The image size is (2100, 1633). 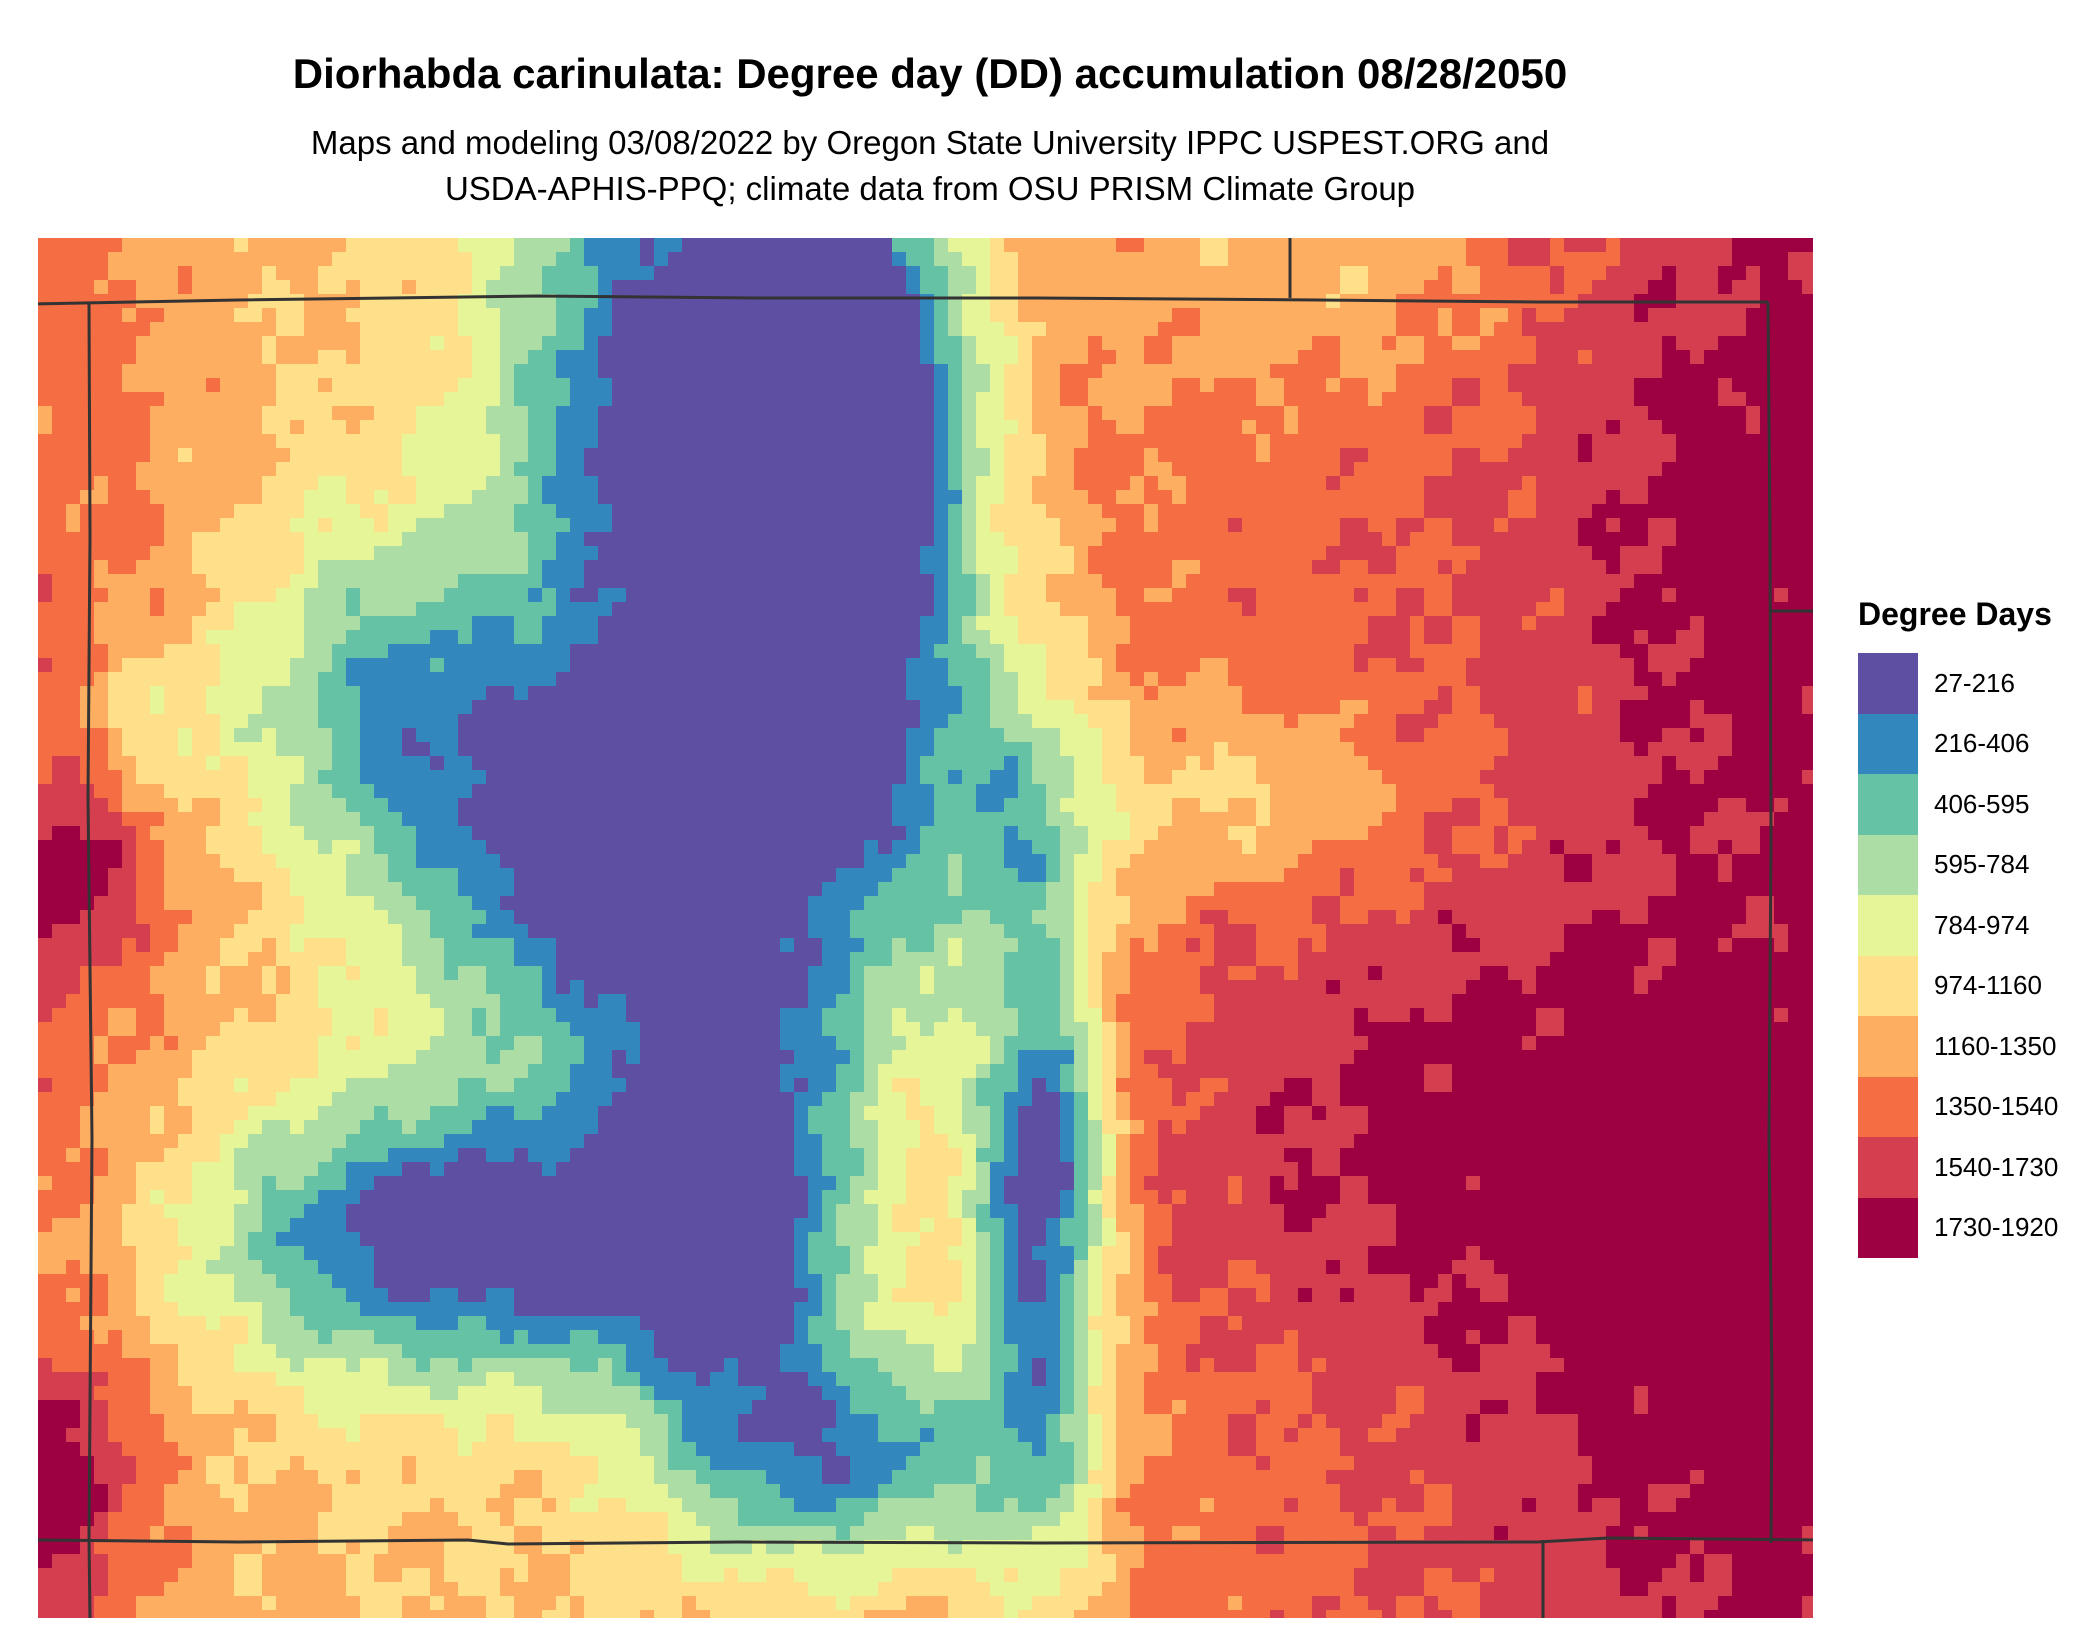 I want to click on legend-item: 1350-1540, so click(x=1958, y=1106).